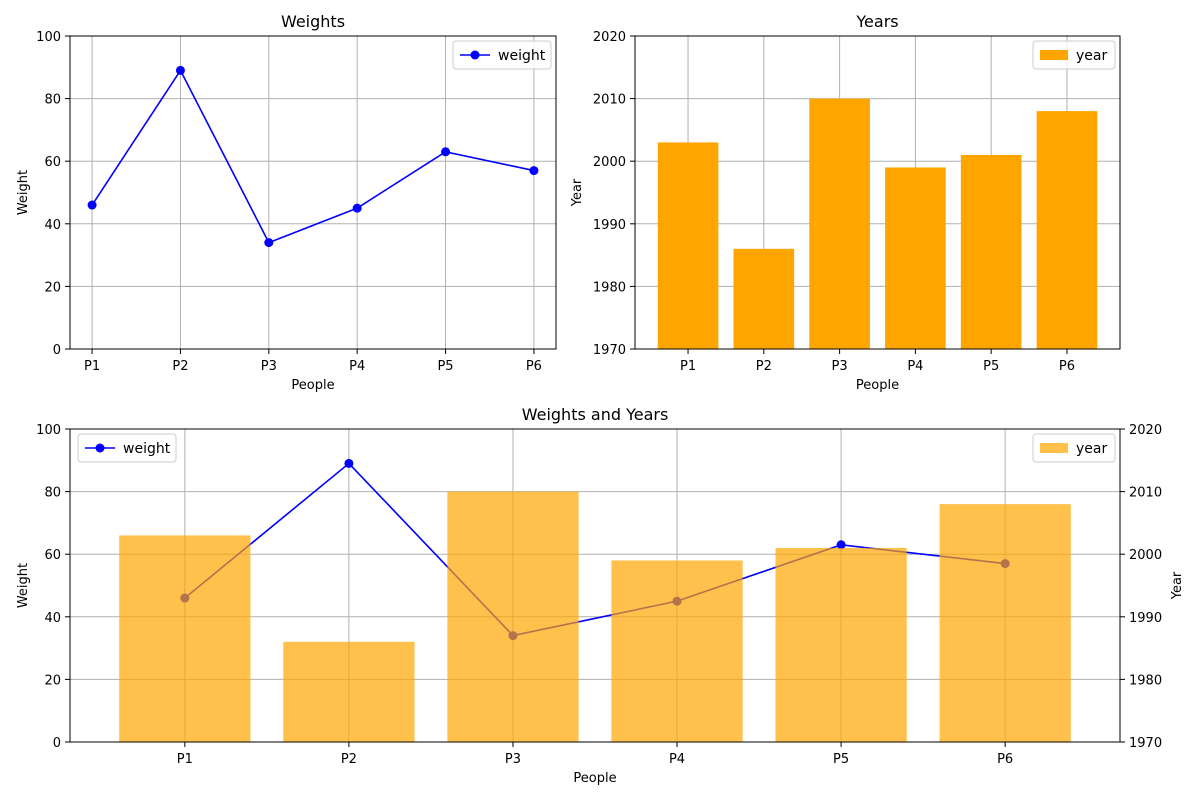  What do you see at coordinates (52, 100) in the screenshot?
I see `y-tick-label: 80` at bounding box center [52, 100].